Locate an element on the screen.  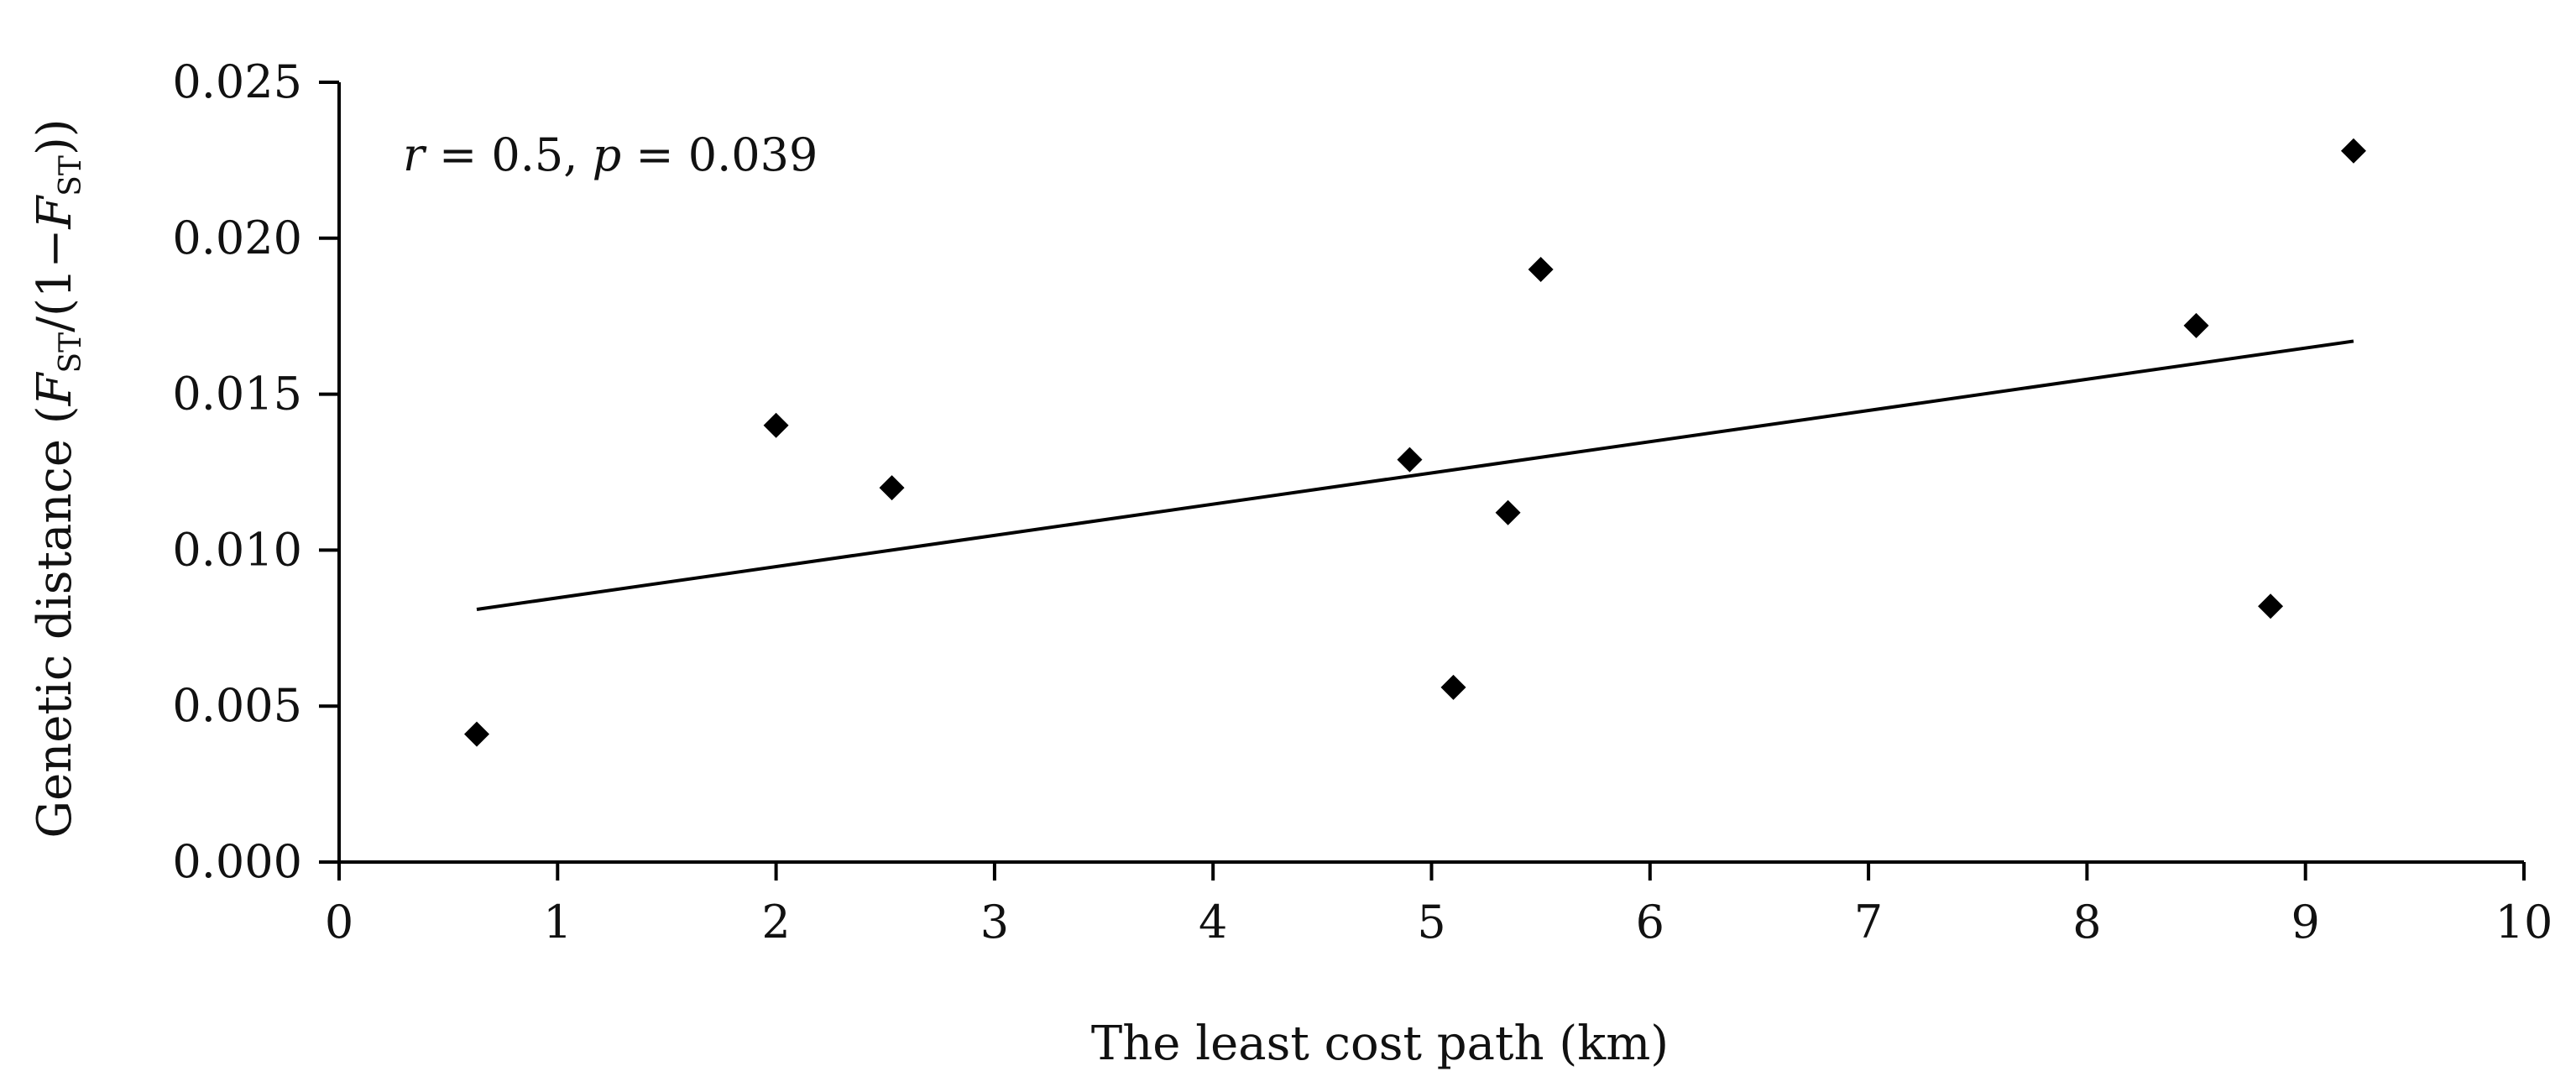
x-tick-label: 7 is located at coordinates (1868, 922).